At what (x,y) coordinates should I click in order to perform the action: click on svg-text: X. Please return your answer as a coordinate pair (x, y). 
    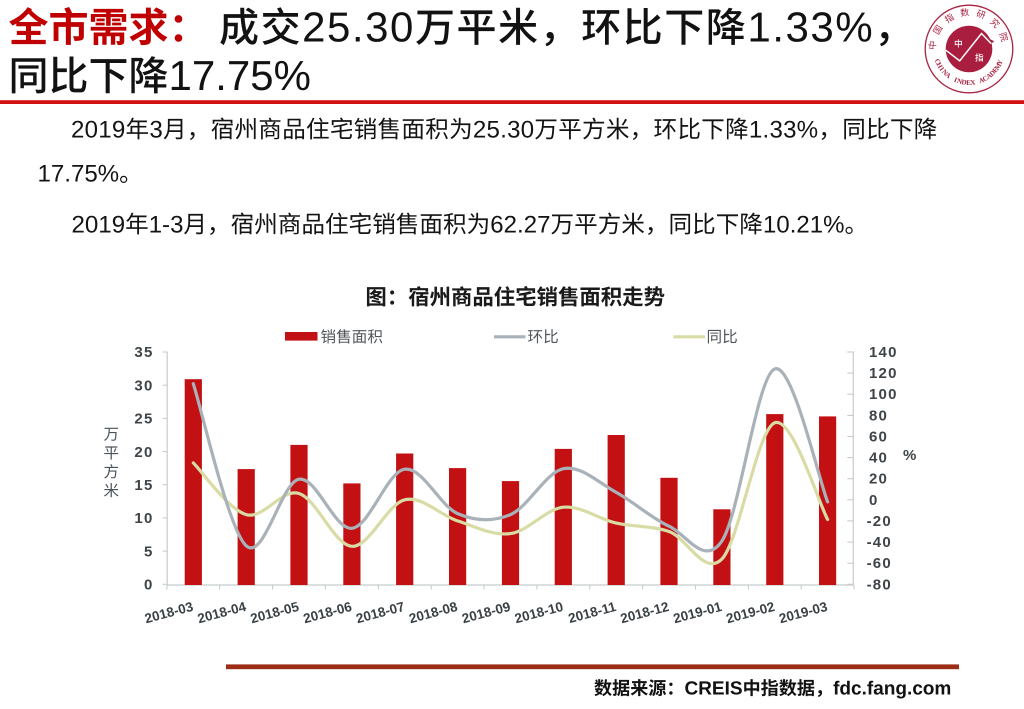
    Looking at the image, I should click on (973, 82).